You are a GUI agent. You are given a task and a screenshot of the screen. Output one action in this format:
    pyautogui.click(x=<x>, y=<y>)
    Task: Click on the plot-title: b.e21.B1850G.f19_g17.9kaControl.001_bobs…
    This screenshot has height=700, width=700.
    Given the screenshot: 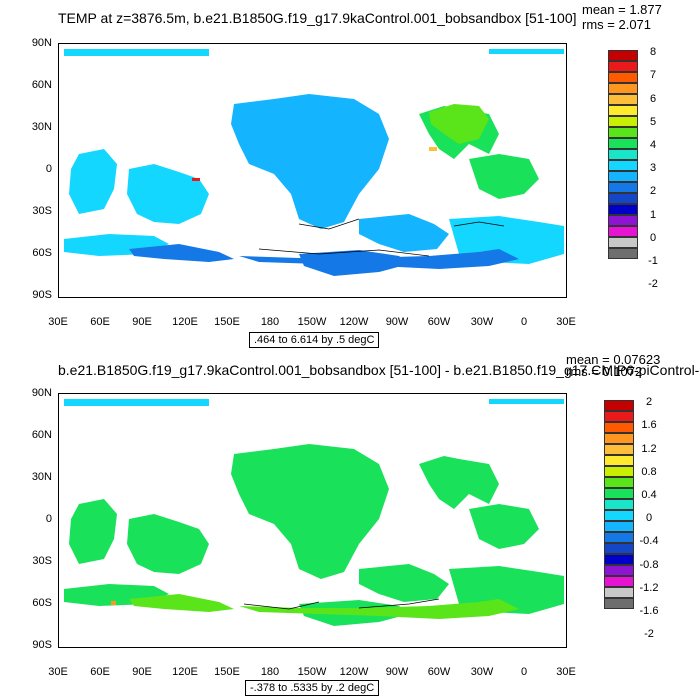 What is the action you would take?
    pyautogui.click(x=379, y=370)
    